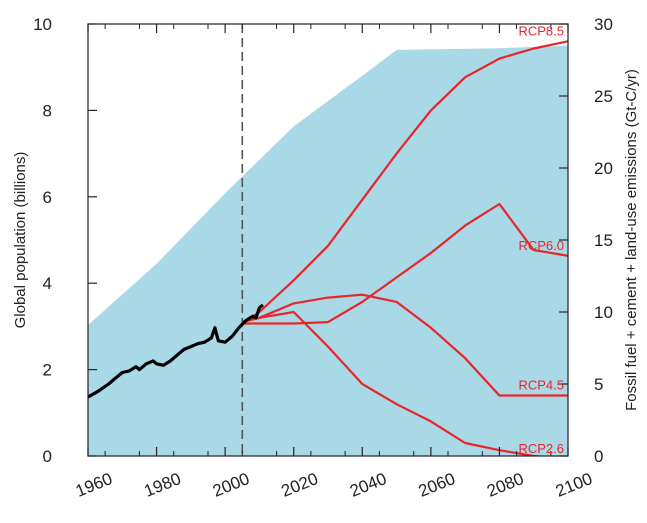 Image resolution: width=647 pixels, height=523 pixels. I want to click on left-tick-label: 6, so click(47, 197).